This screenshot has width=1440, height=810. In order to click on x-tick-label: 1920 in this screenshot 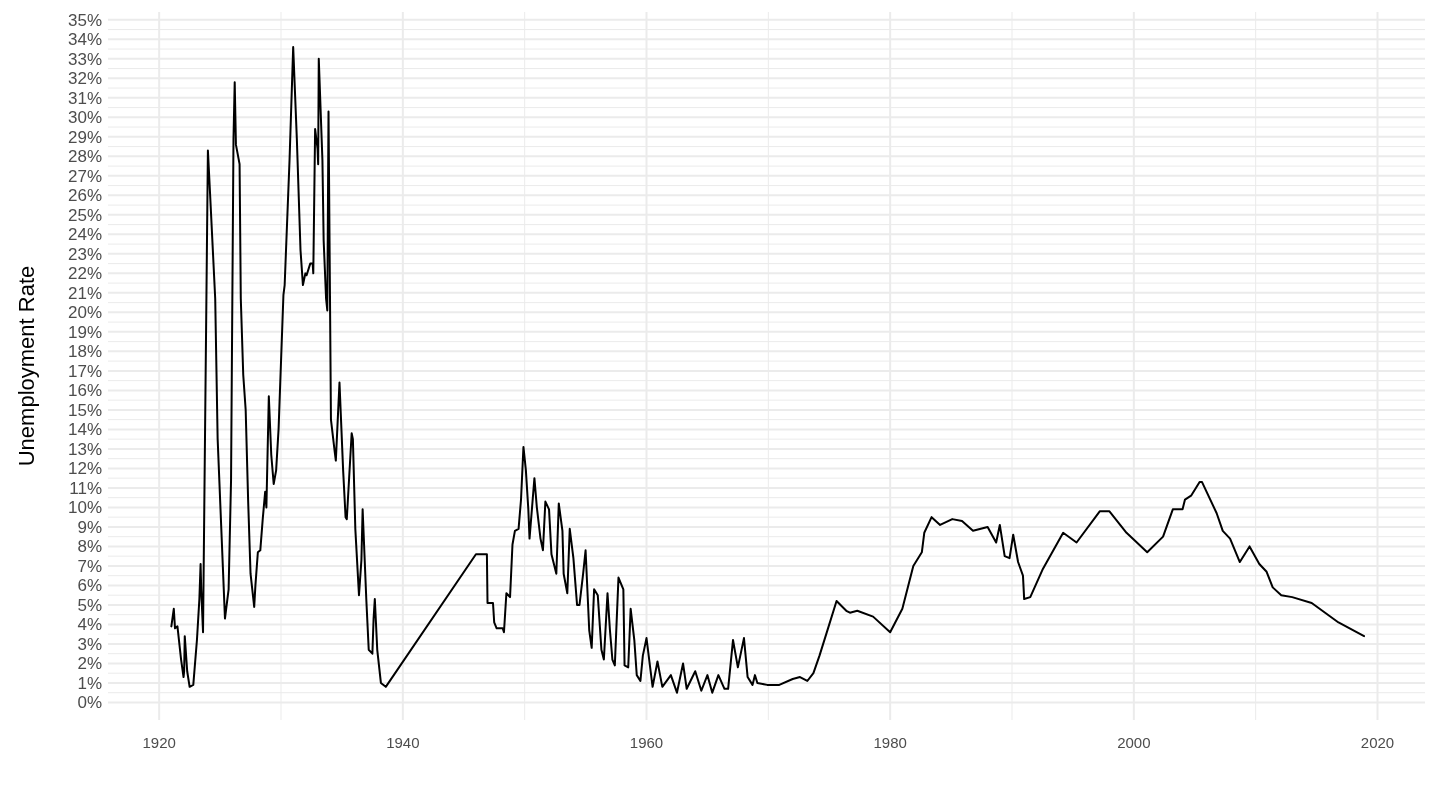, I will do `click(159, 742)`.